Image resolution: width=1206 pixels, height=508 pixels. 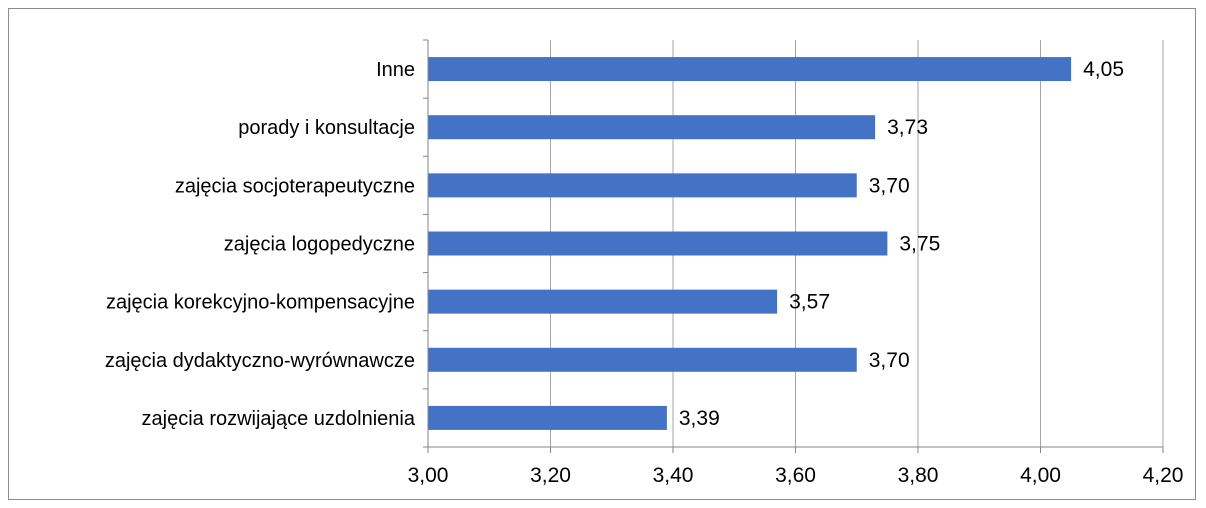 What do you see at coordinates (809, 302) in the screenshot?
I see `data-label: 3,57` at bounding box center [809, 302].